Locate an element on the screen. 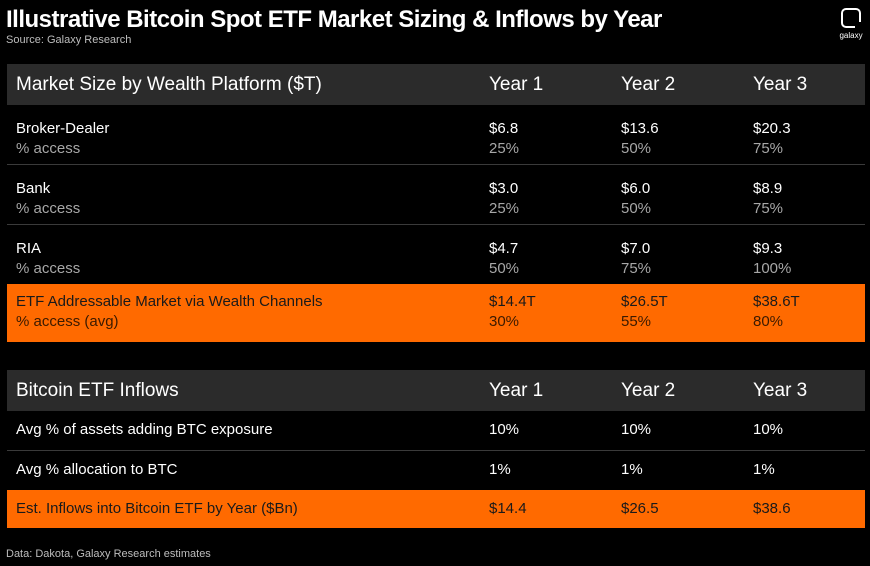 This screenshot has height=566, width=870. header-cell: Market Size by Wealth Platform ($T) is located at coordinates (169, 84).